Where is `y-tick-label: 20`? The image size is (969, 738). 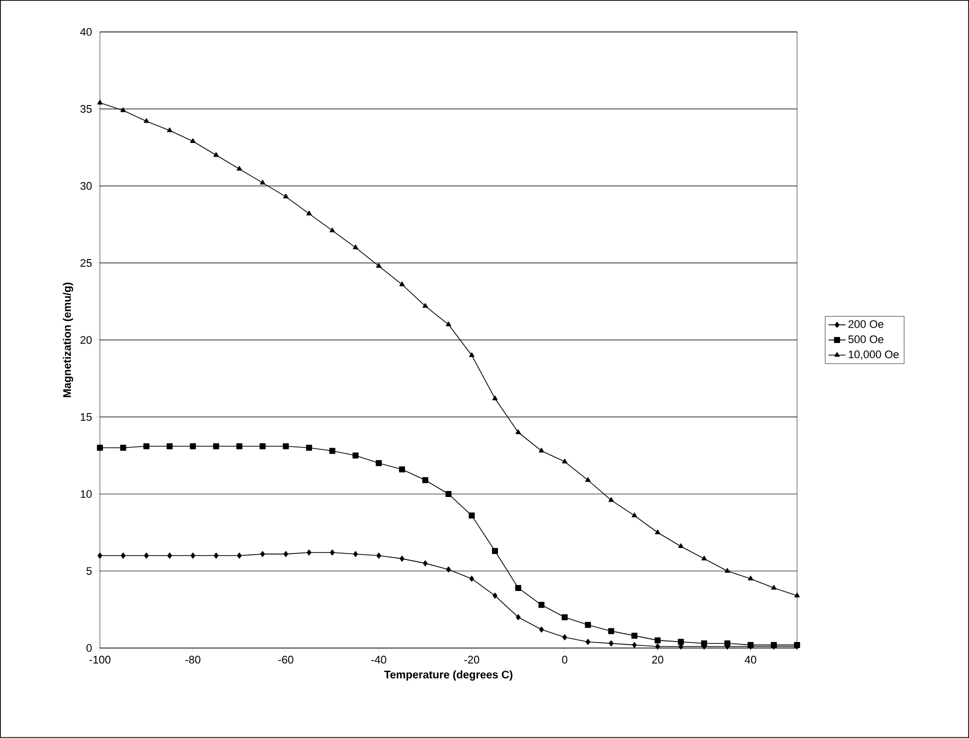 y-tick-label: 20 is located at coordinates (86, 340).